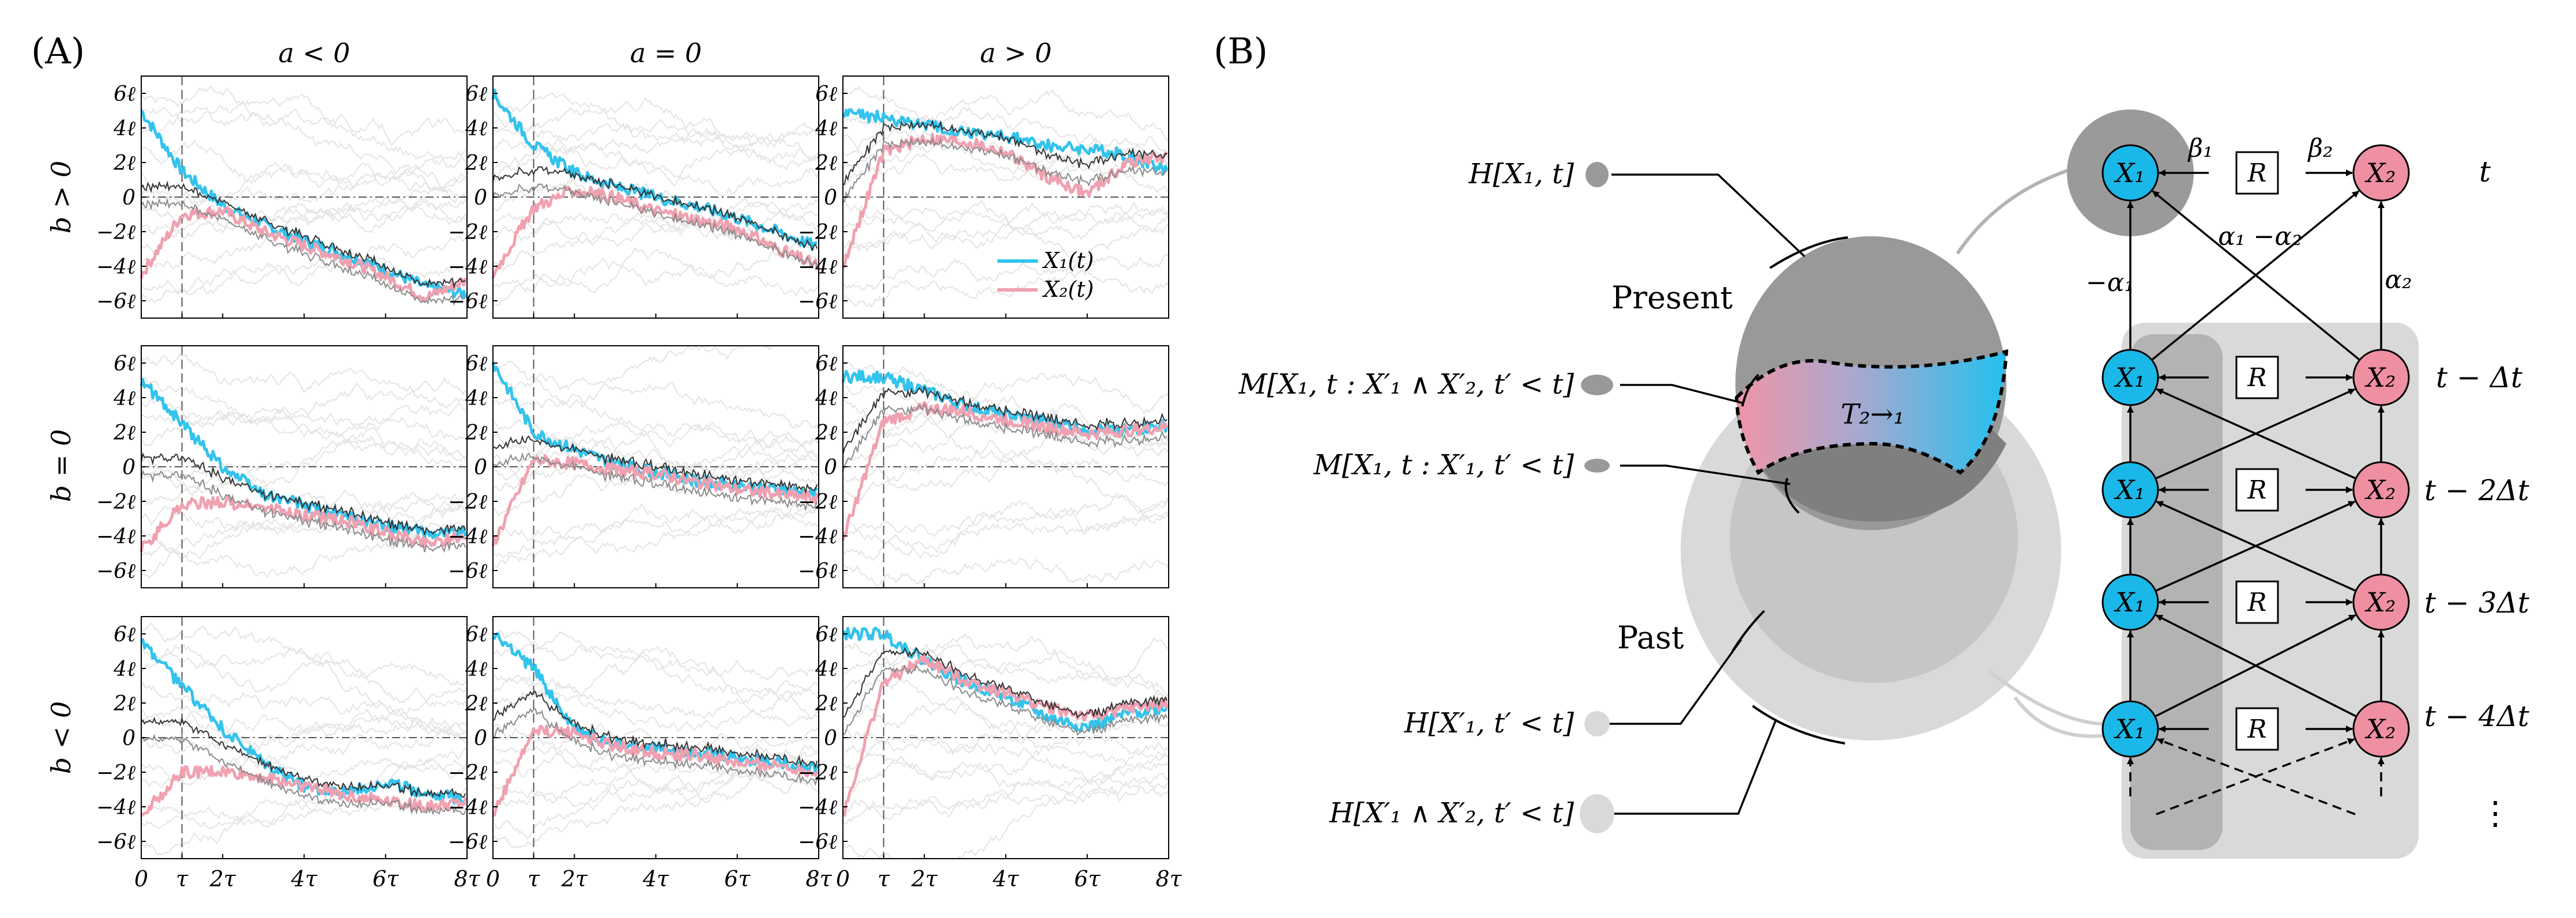 This screenshot has width=2576, height=918. Describe the element at coordinates (2260, 237) in the screenshot. I see `alpha-diff-label: α₁ −α₂` at that location.